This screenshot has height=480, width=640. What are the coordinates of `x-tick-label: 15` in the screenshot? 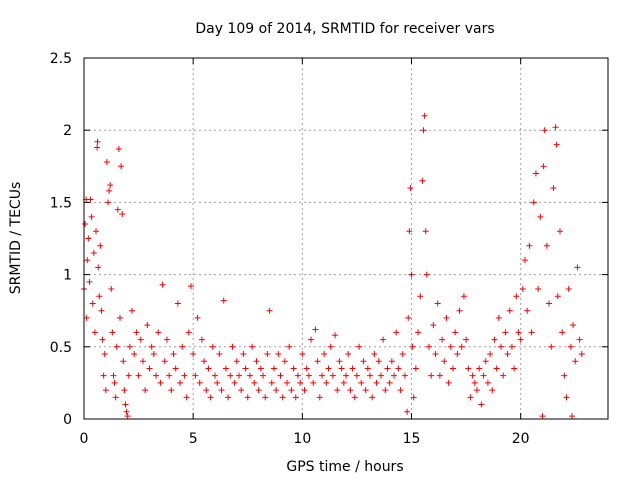 It's located at (412, 439).